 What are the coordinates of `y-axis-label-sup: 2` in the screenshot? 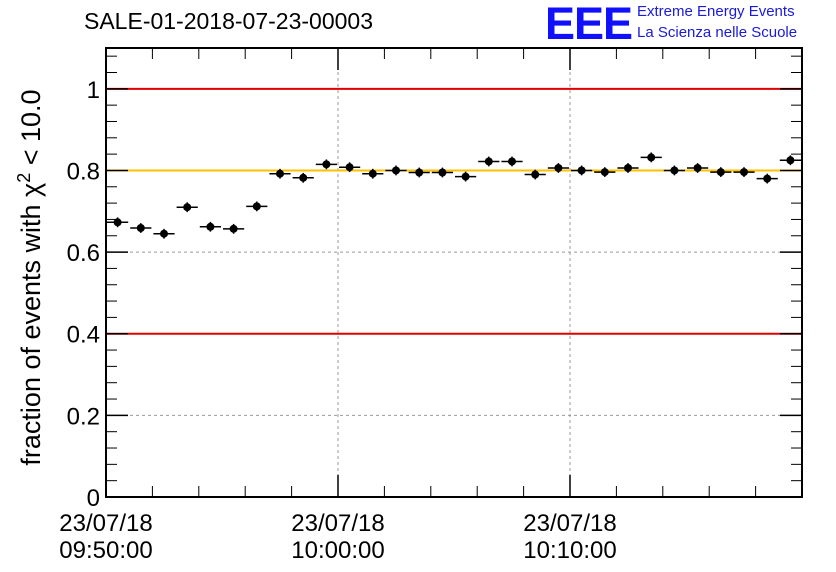 It's located at (24, 178).